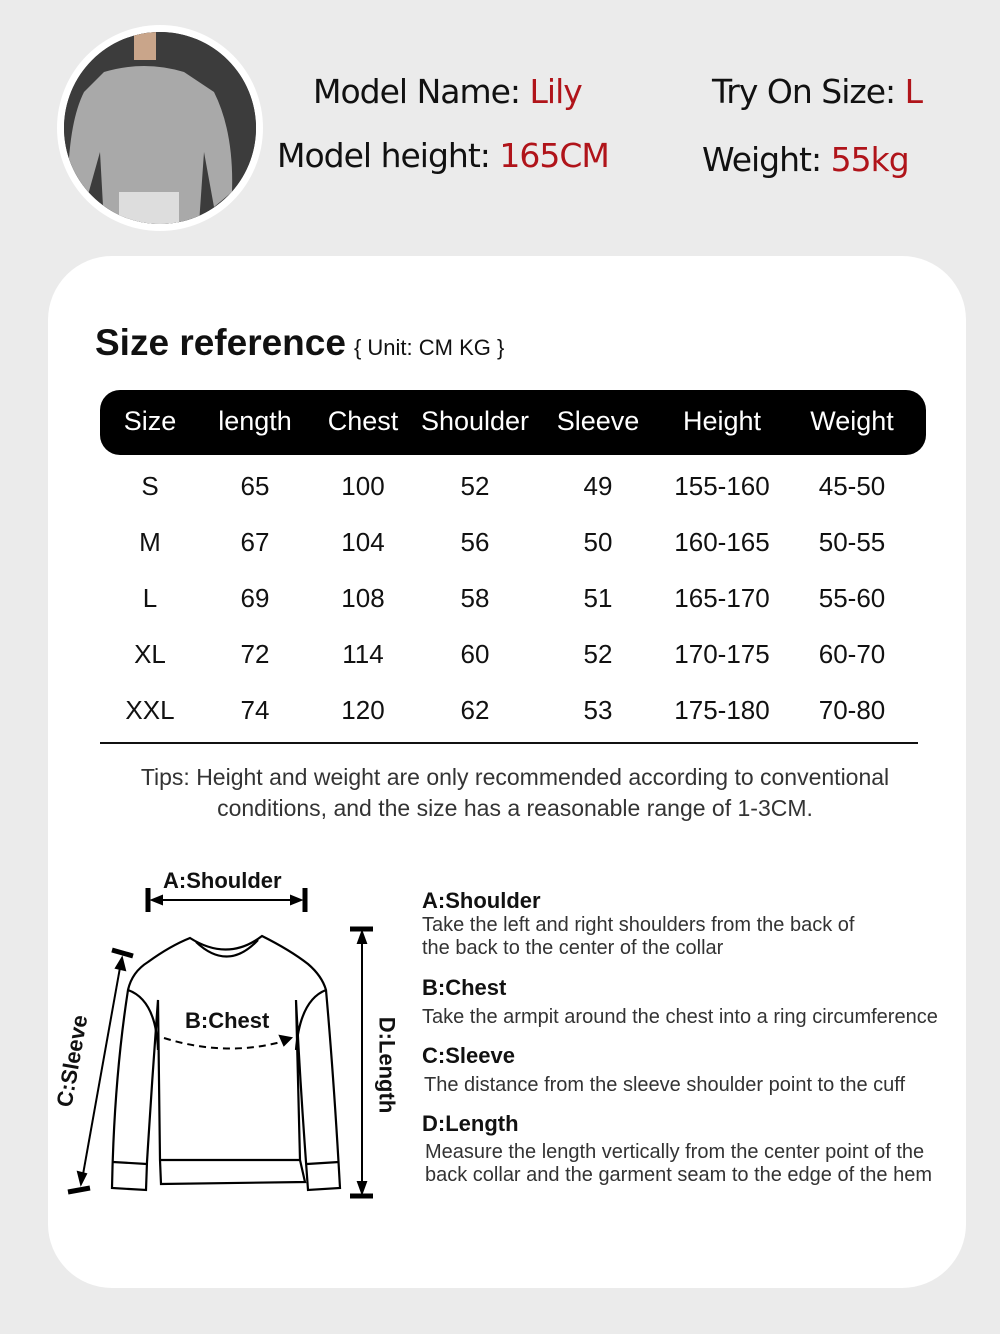 This screenshot has width=1000, height=1334. I want to click on try-on-size-value: L, so click(913, 91).